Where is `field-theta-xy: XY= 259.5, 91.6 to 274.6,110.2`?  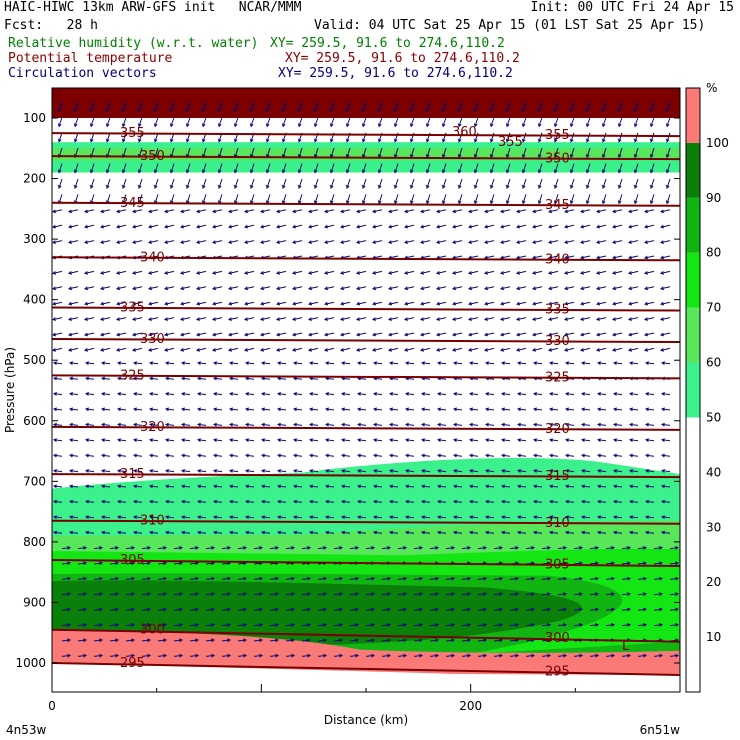
field-theta-xy: XY= 259.5, 91.6 to 274.6,110.2 is located at coordinates (402, 58).